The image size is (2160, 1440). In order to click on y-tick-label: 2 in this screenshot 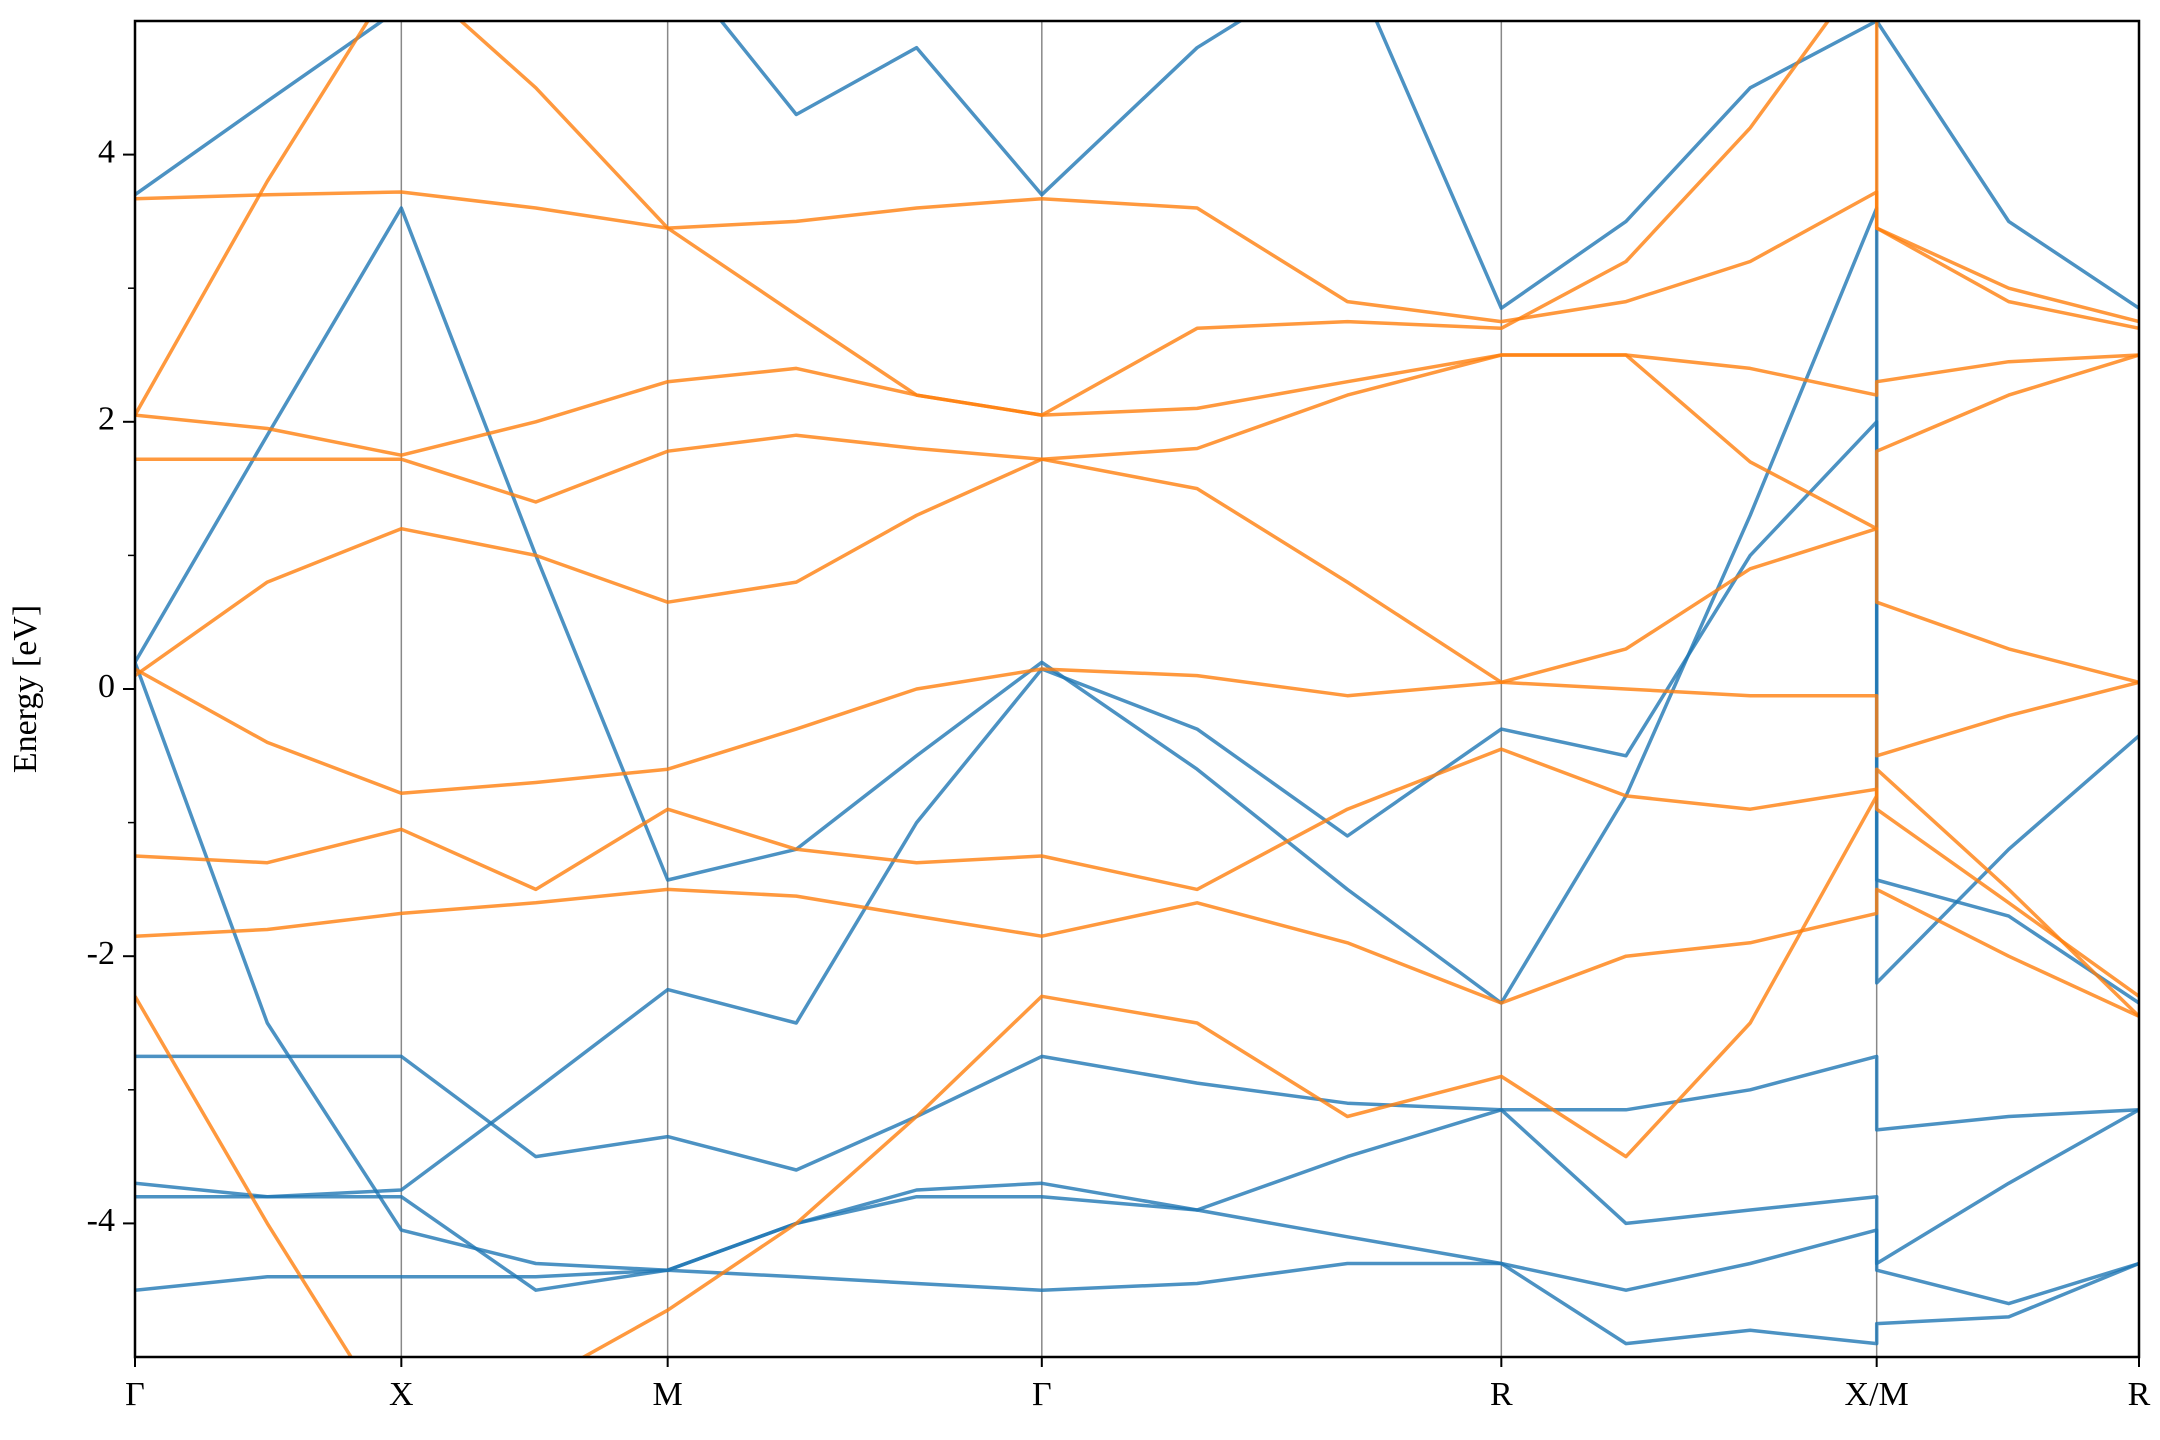, I will do `click(106, 419)`.